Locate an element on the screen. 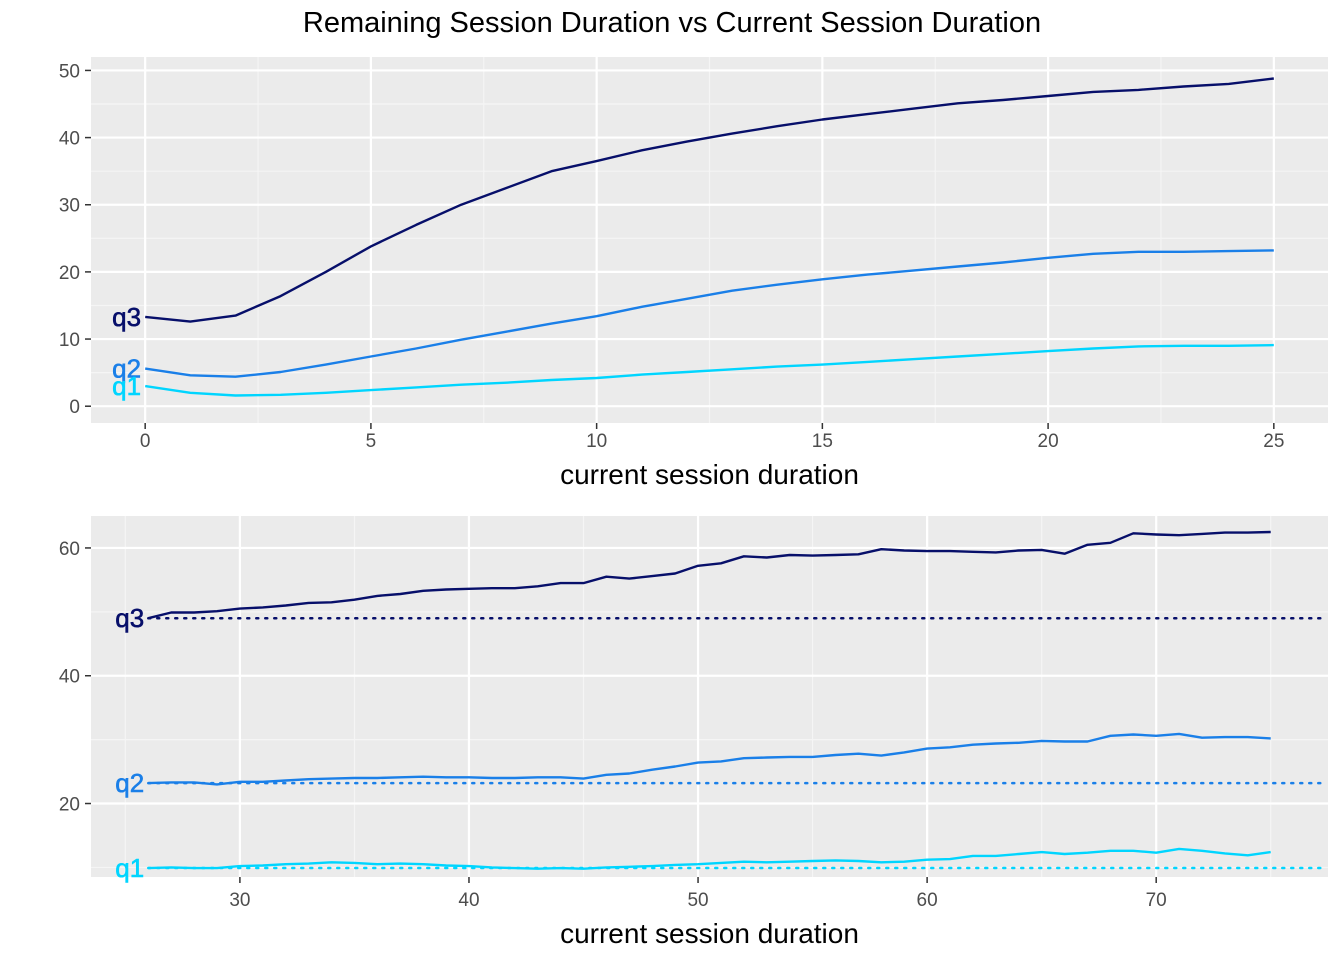  y-tick-label: 30 is located at coordinates (69, 206).